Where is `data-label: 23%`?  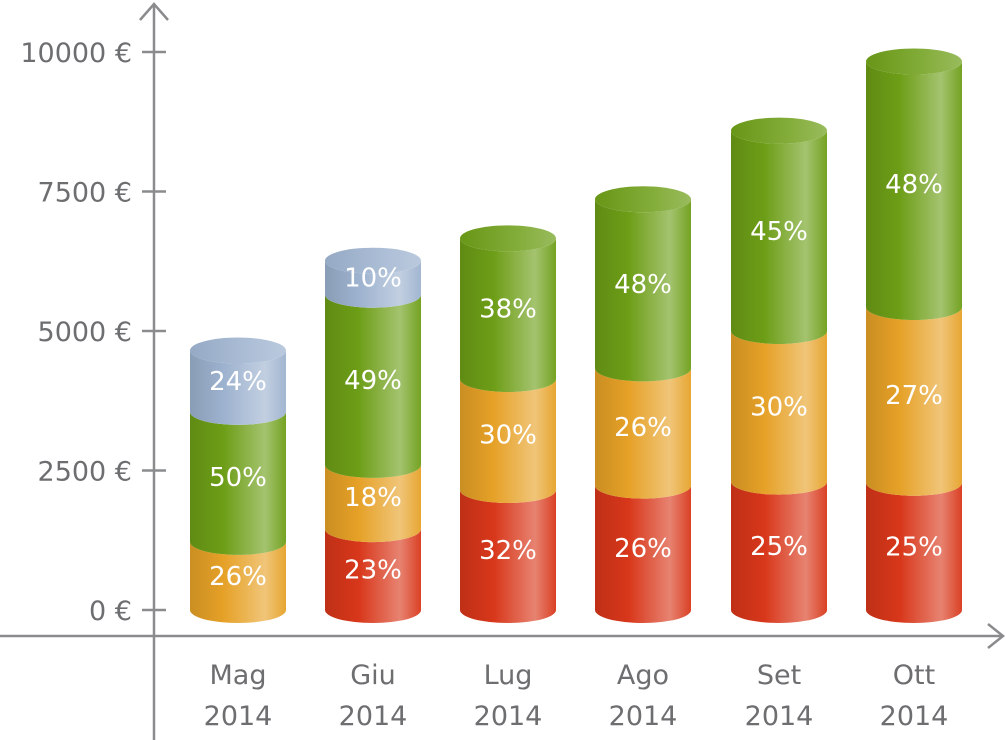 data-label: 23% is located at coordinates (373, 571).